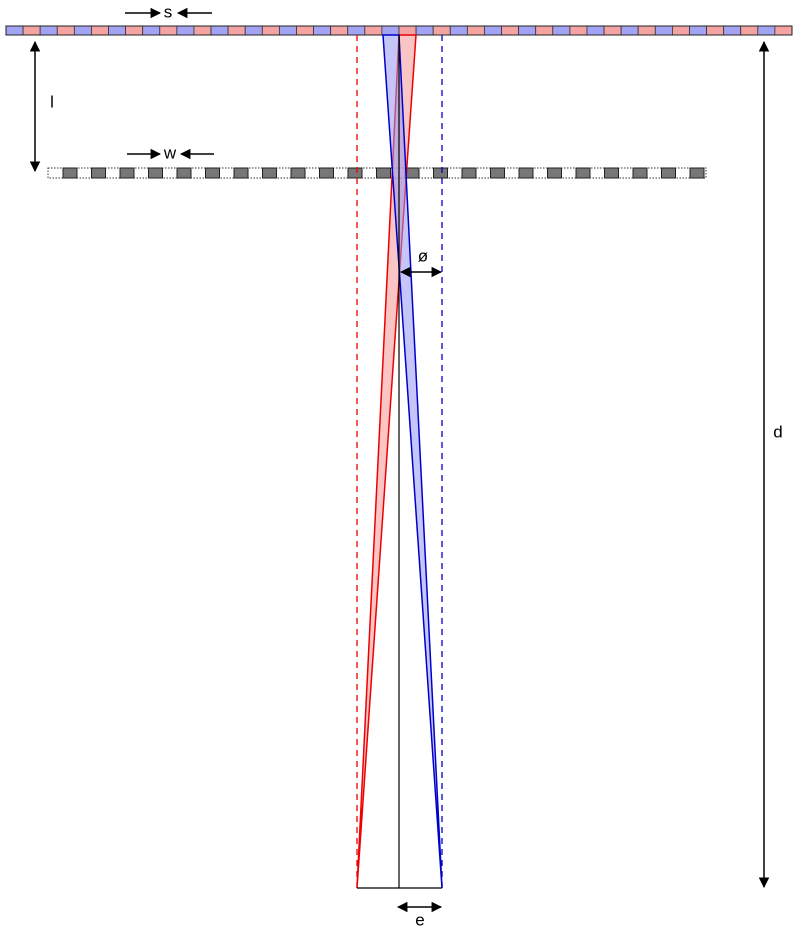  Describe the element at coordinates (168, 11) in the screenshot. I see `label-s: s` at that location.